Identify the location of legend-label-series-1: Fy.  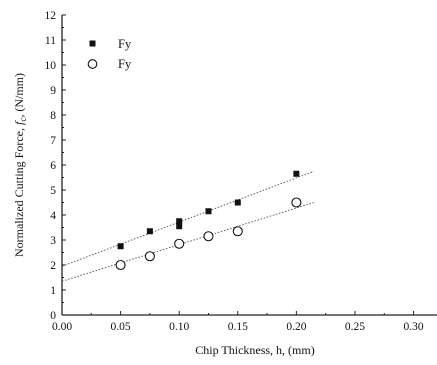
(125, 44).